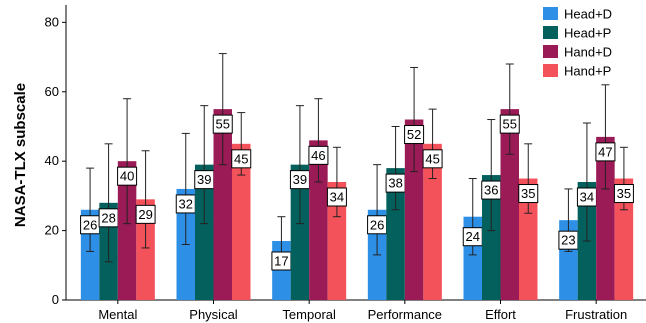 The width and height of the screenshot is (646, 323). I want to click on y-tick-label: 20, so click(52, 230).